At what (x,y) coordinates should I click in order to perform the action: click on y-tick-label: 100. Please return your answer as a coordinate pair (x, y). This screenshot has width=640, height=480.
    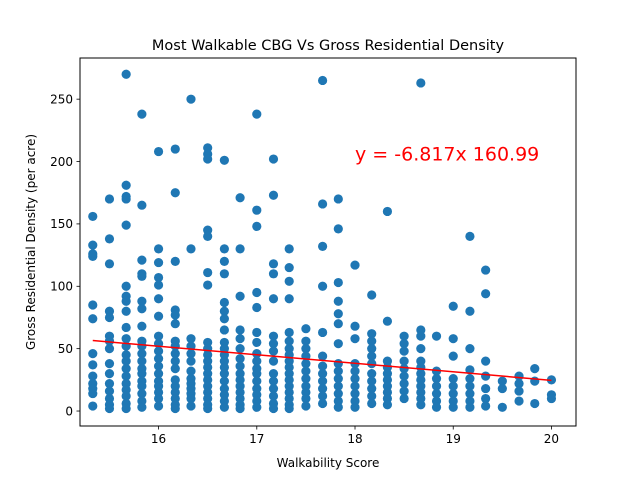
    Looking at the image, I should click on (61, 287).